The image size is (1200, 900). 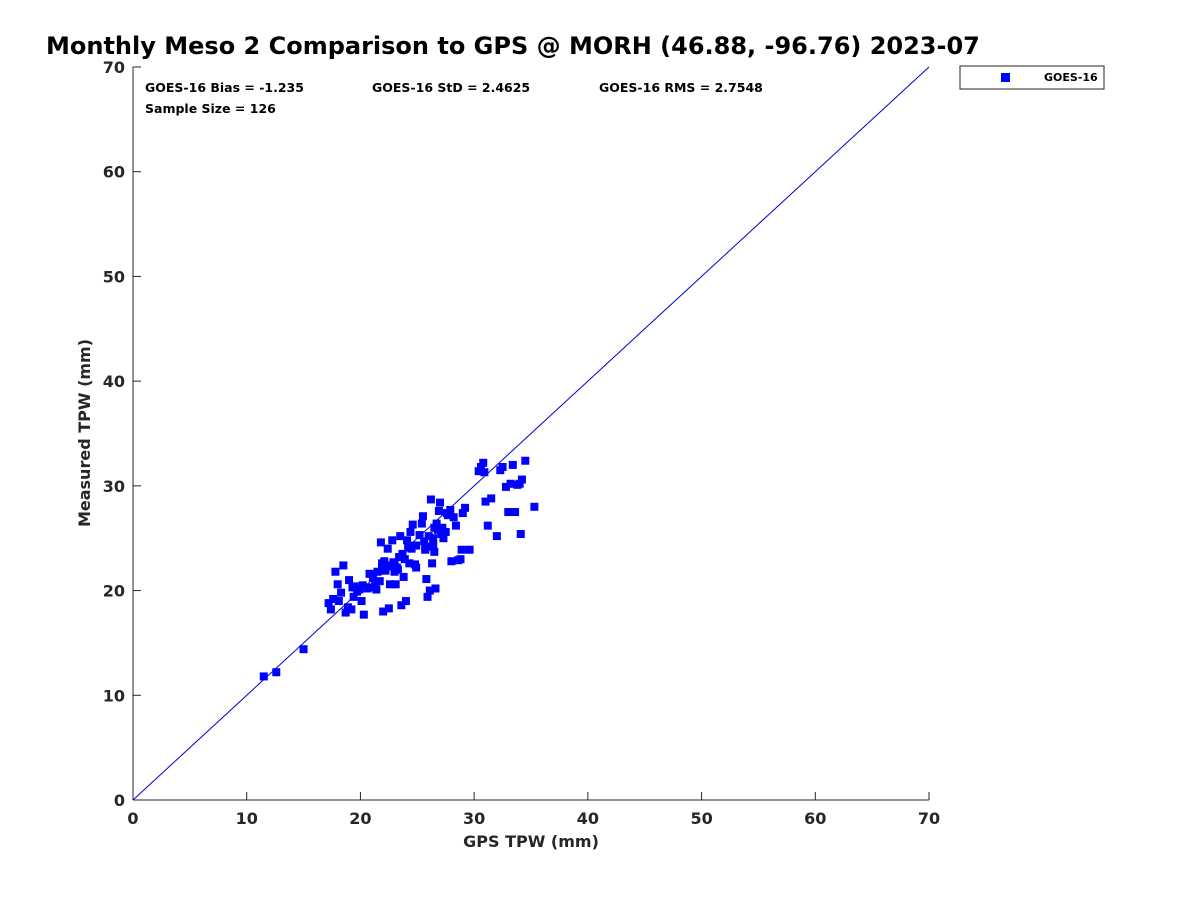 What do you see at coordinates (84, 433) in the screenshot?
I see `y-axis-label: Measured TPW (mm)` at bounding box center [84, 433].